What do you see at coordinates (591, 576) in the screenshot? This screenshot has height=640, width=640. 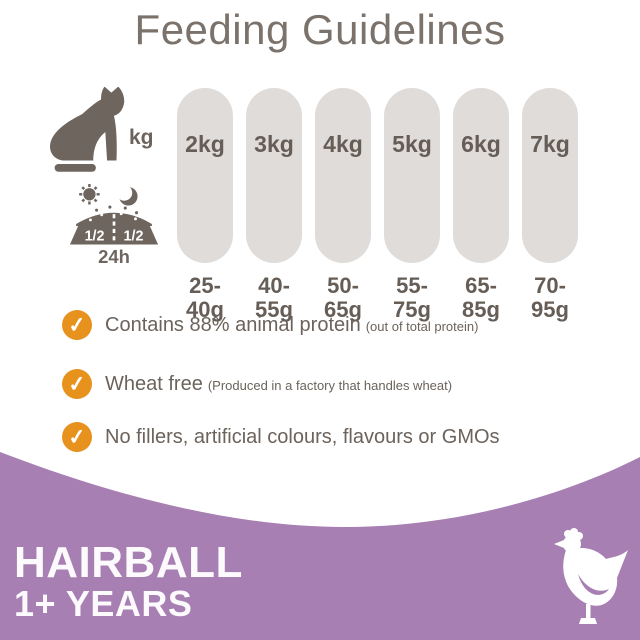 I see `chicken-icon` at bounding box center [591, 576].